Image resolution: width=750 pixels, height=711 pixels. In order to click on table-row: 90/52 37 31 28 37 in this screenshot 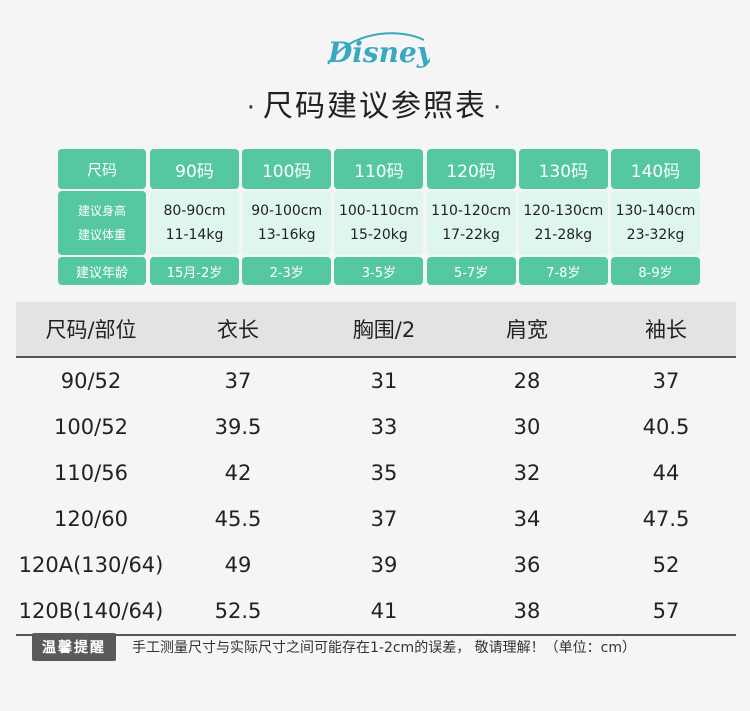, I will do `click(376, 380)`.